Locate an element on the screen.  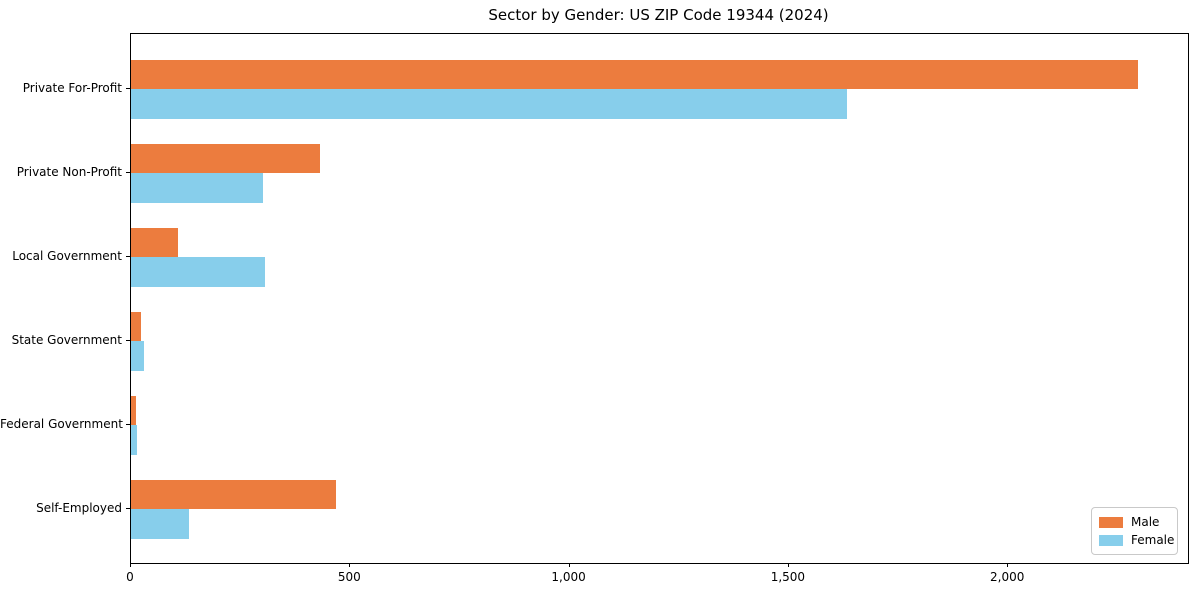
female-swatch-icon is located at coordinates (1111, 540).